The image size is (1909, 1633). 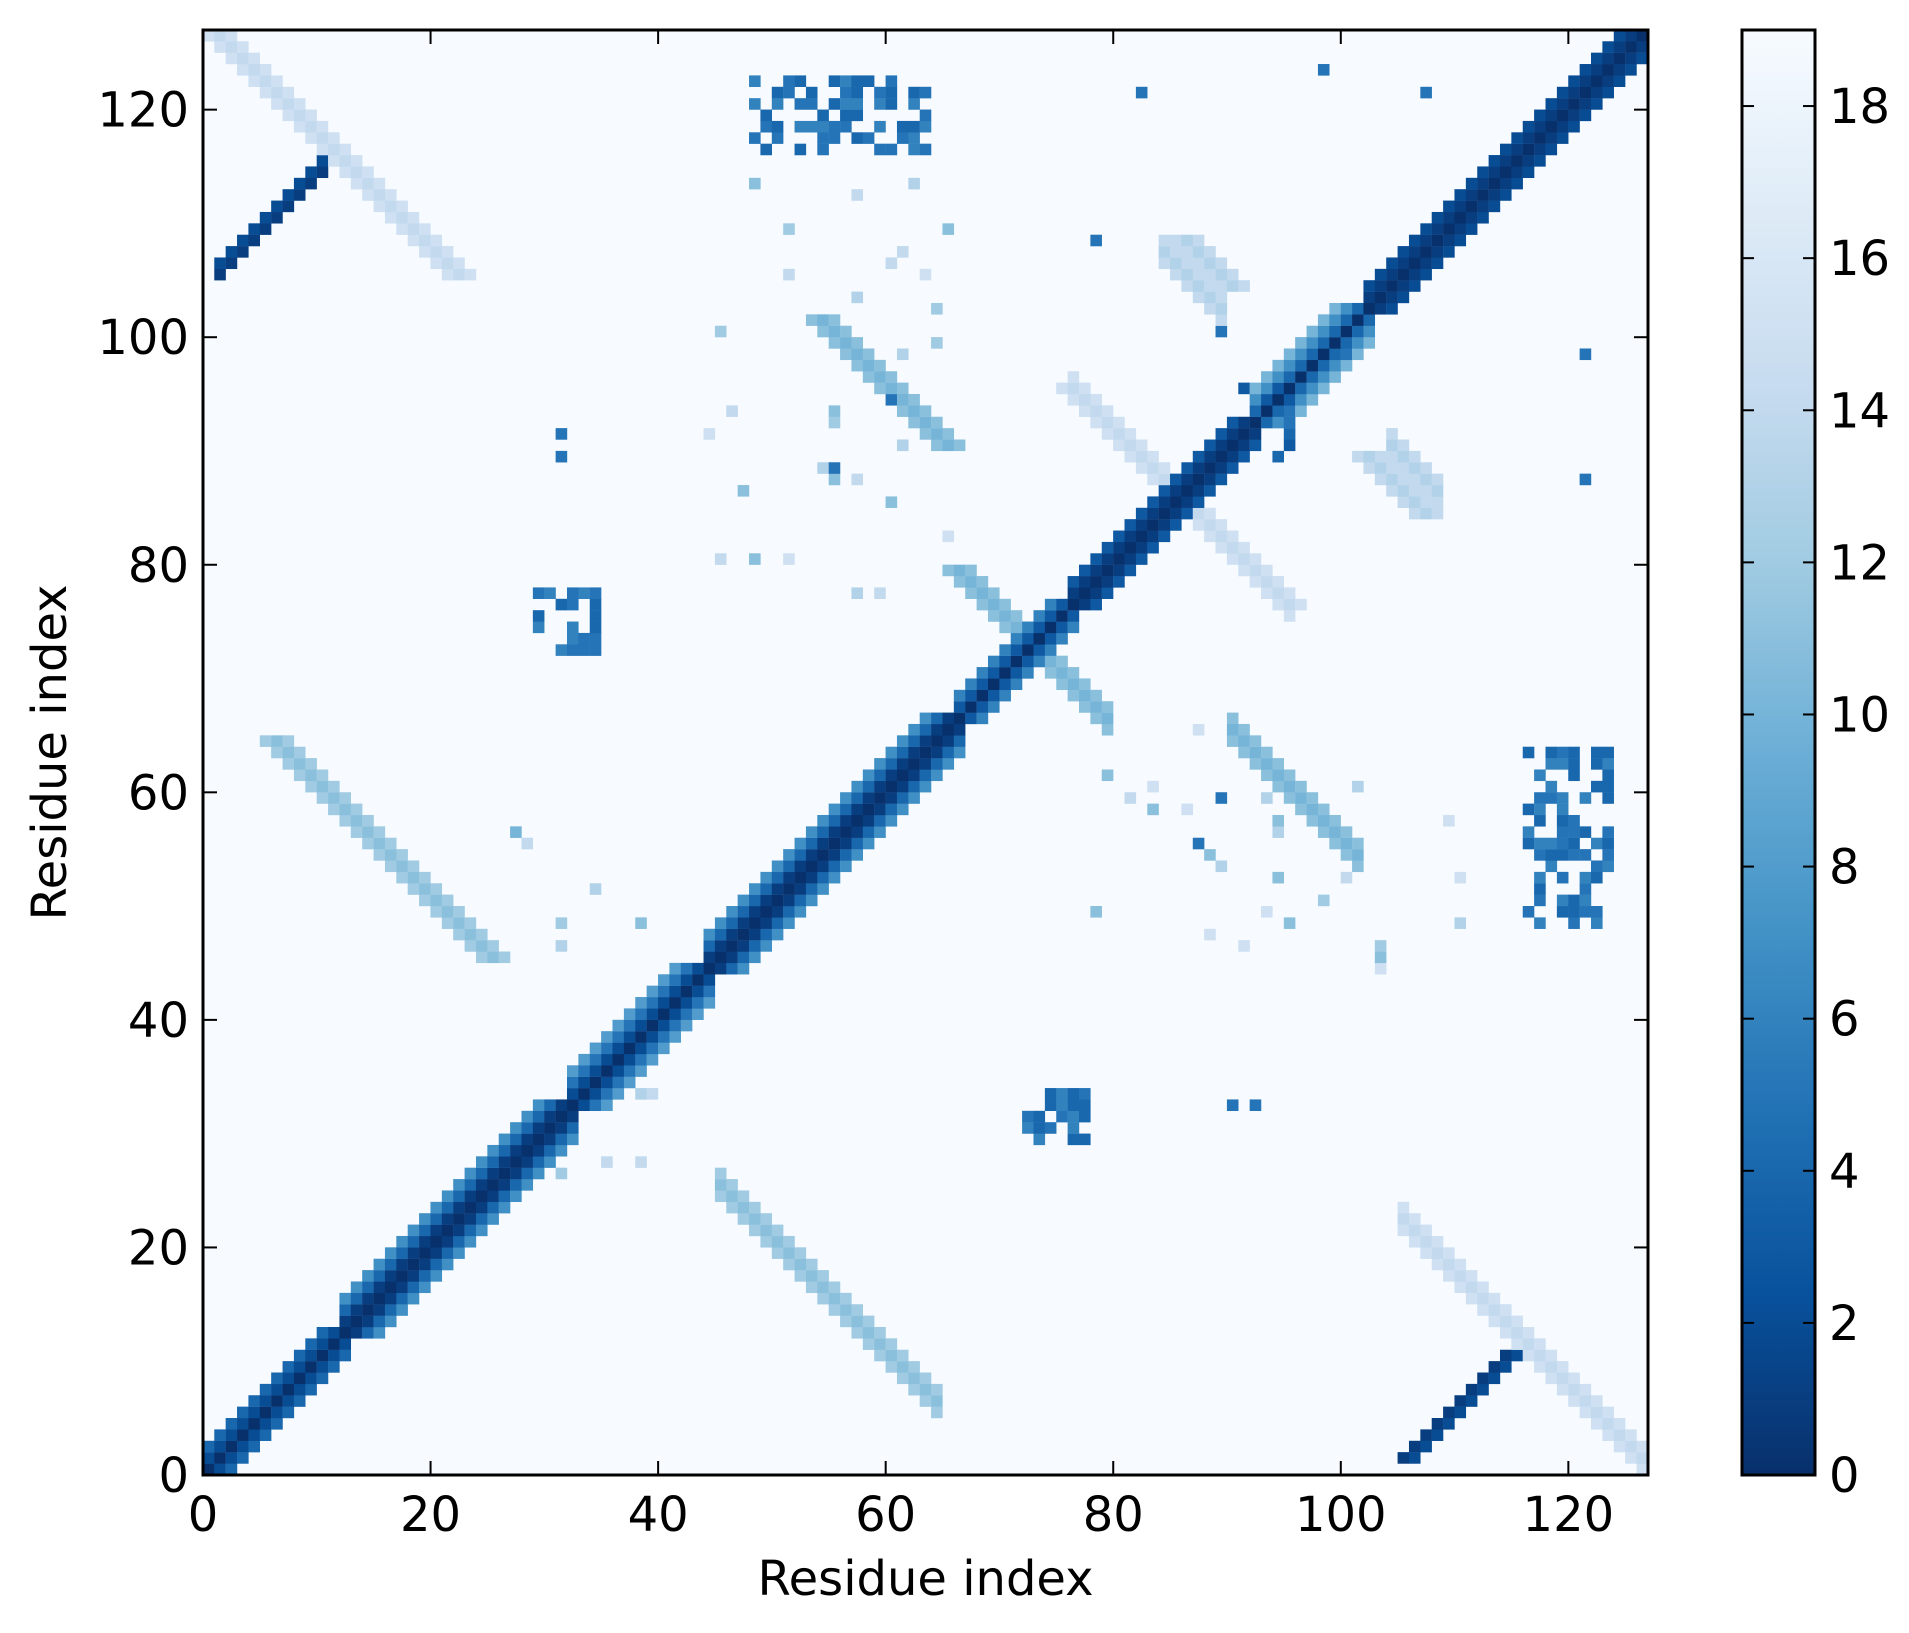 What do you see at coordinates (885, 1515) in the screenshot?
I see `x-tick-label: 60` at bounding box center [885, 1515].